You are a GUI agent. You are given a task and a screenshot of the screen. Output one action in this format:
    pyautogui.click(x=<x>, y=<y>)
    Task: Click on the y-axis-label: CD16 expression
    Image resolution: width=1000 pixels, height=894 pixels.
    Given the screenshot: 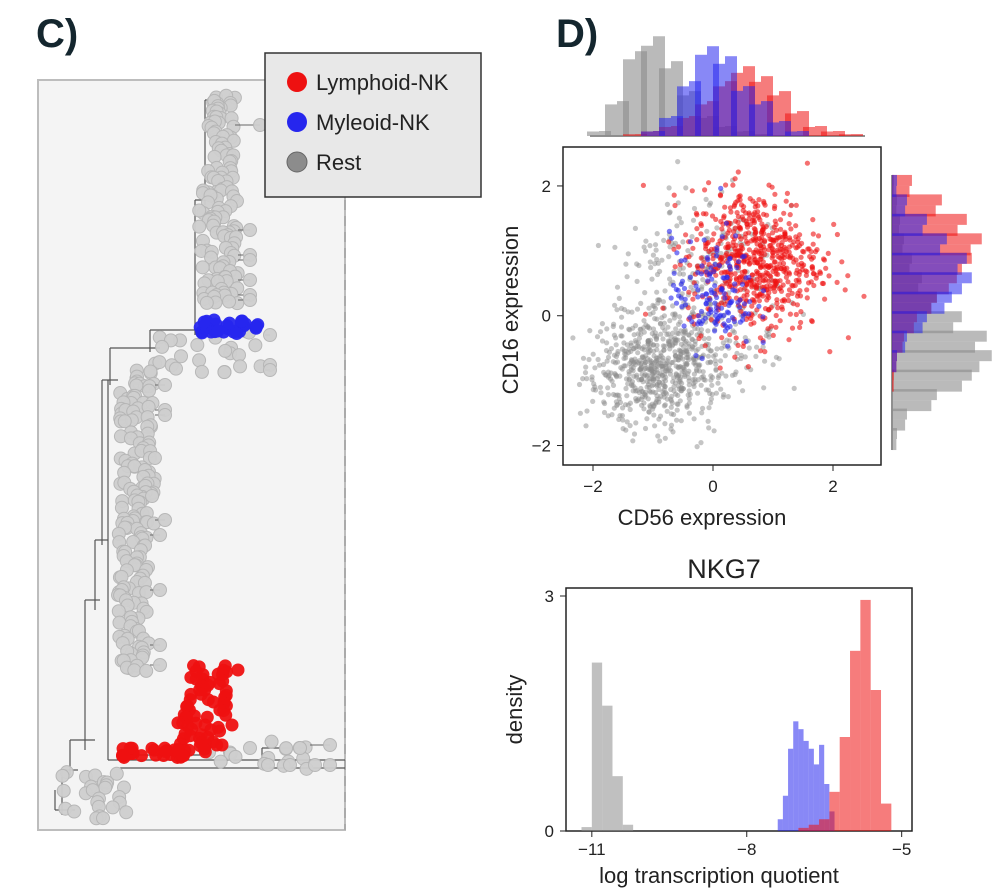 What is the action you would take?
    pyautogui.click(x=510, y=310)
    